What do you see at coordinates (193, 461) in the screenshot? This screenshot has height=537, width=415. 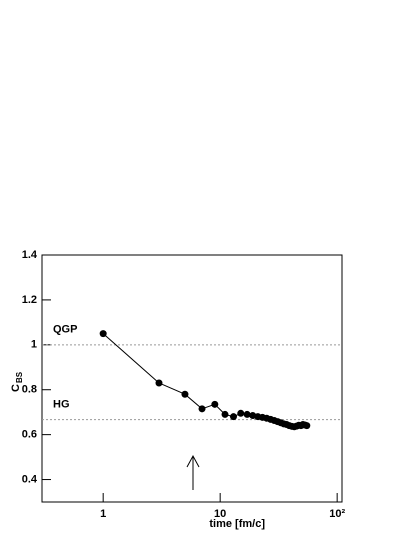 I see `arrow-head` at bounding box center [193, 461].